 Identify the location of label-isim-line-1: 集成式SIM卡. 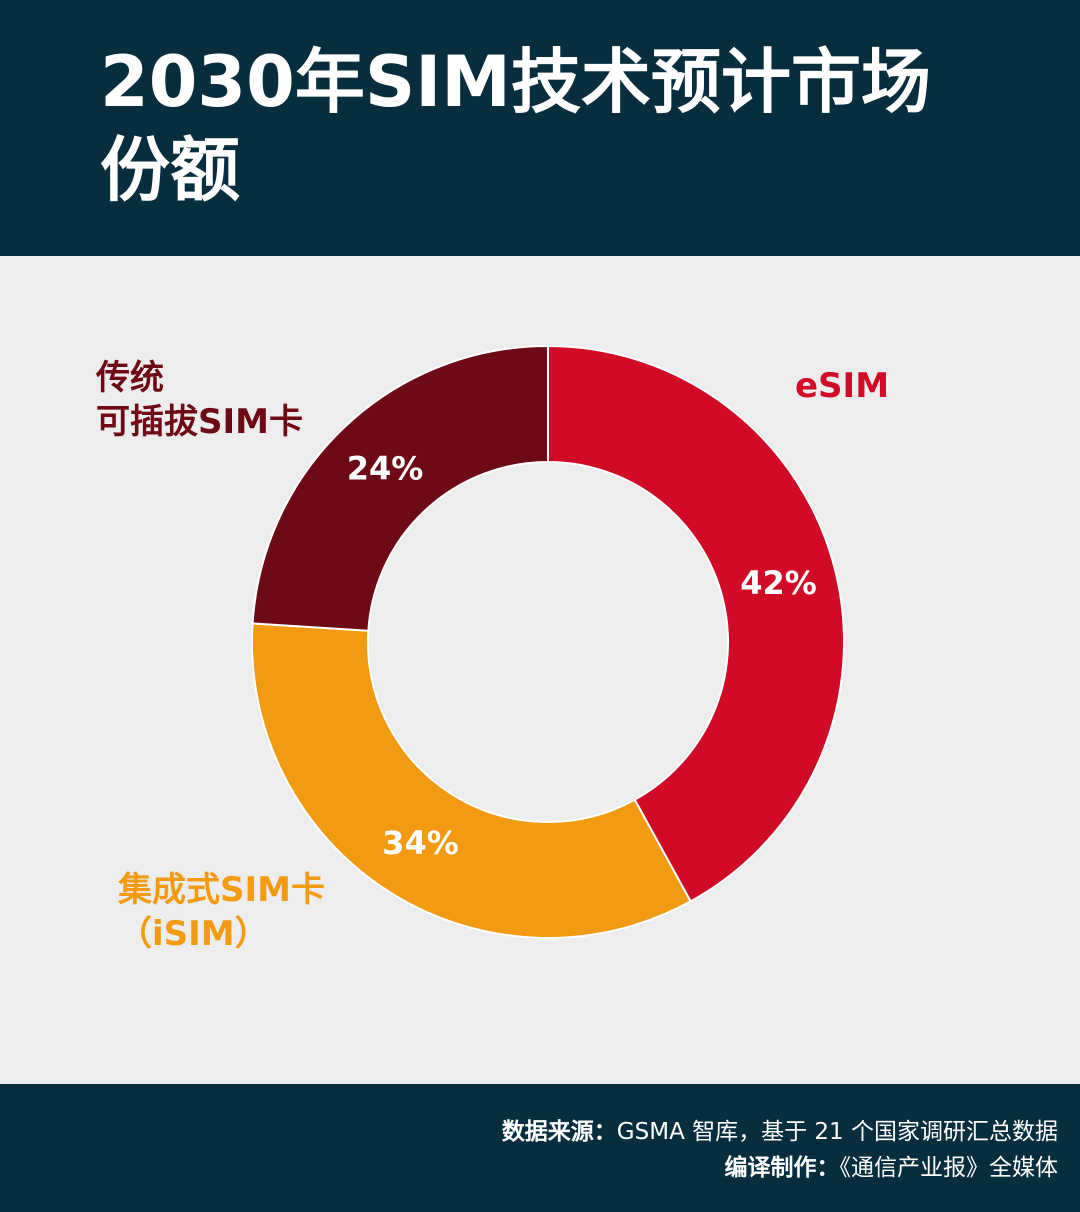
(221, 890).